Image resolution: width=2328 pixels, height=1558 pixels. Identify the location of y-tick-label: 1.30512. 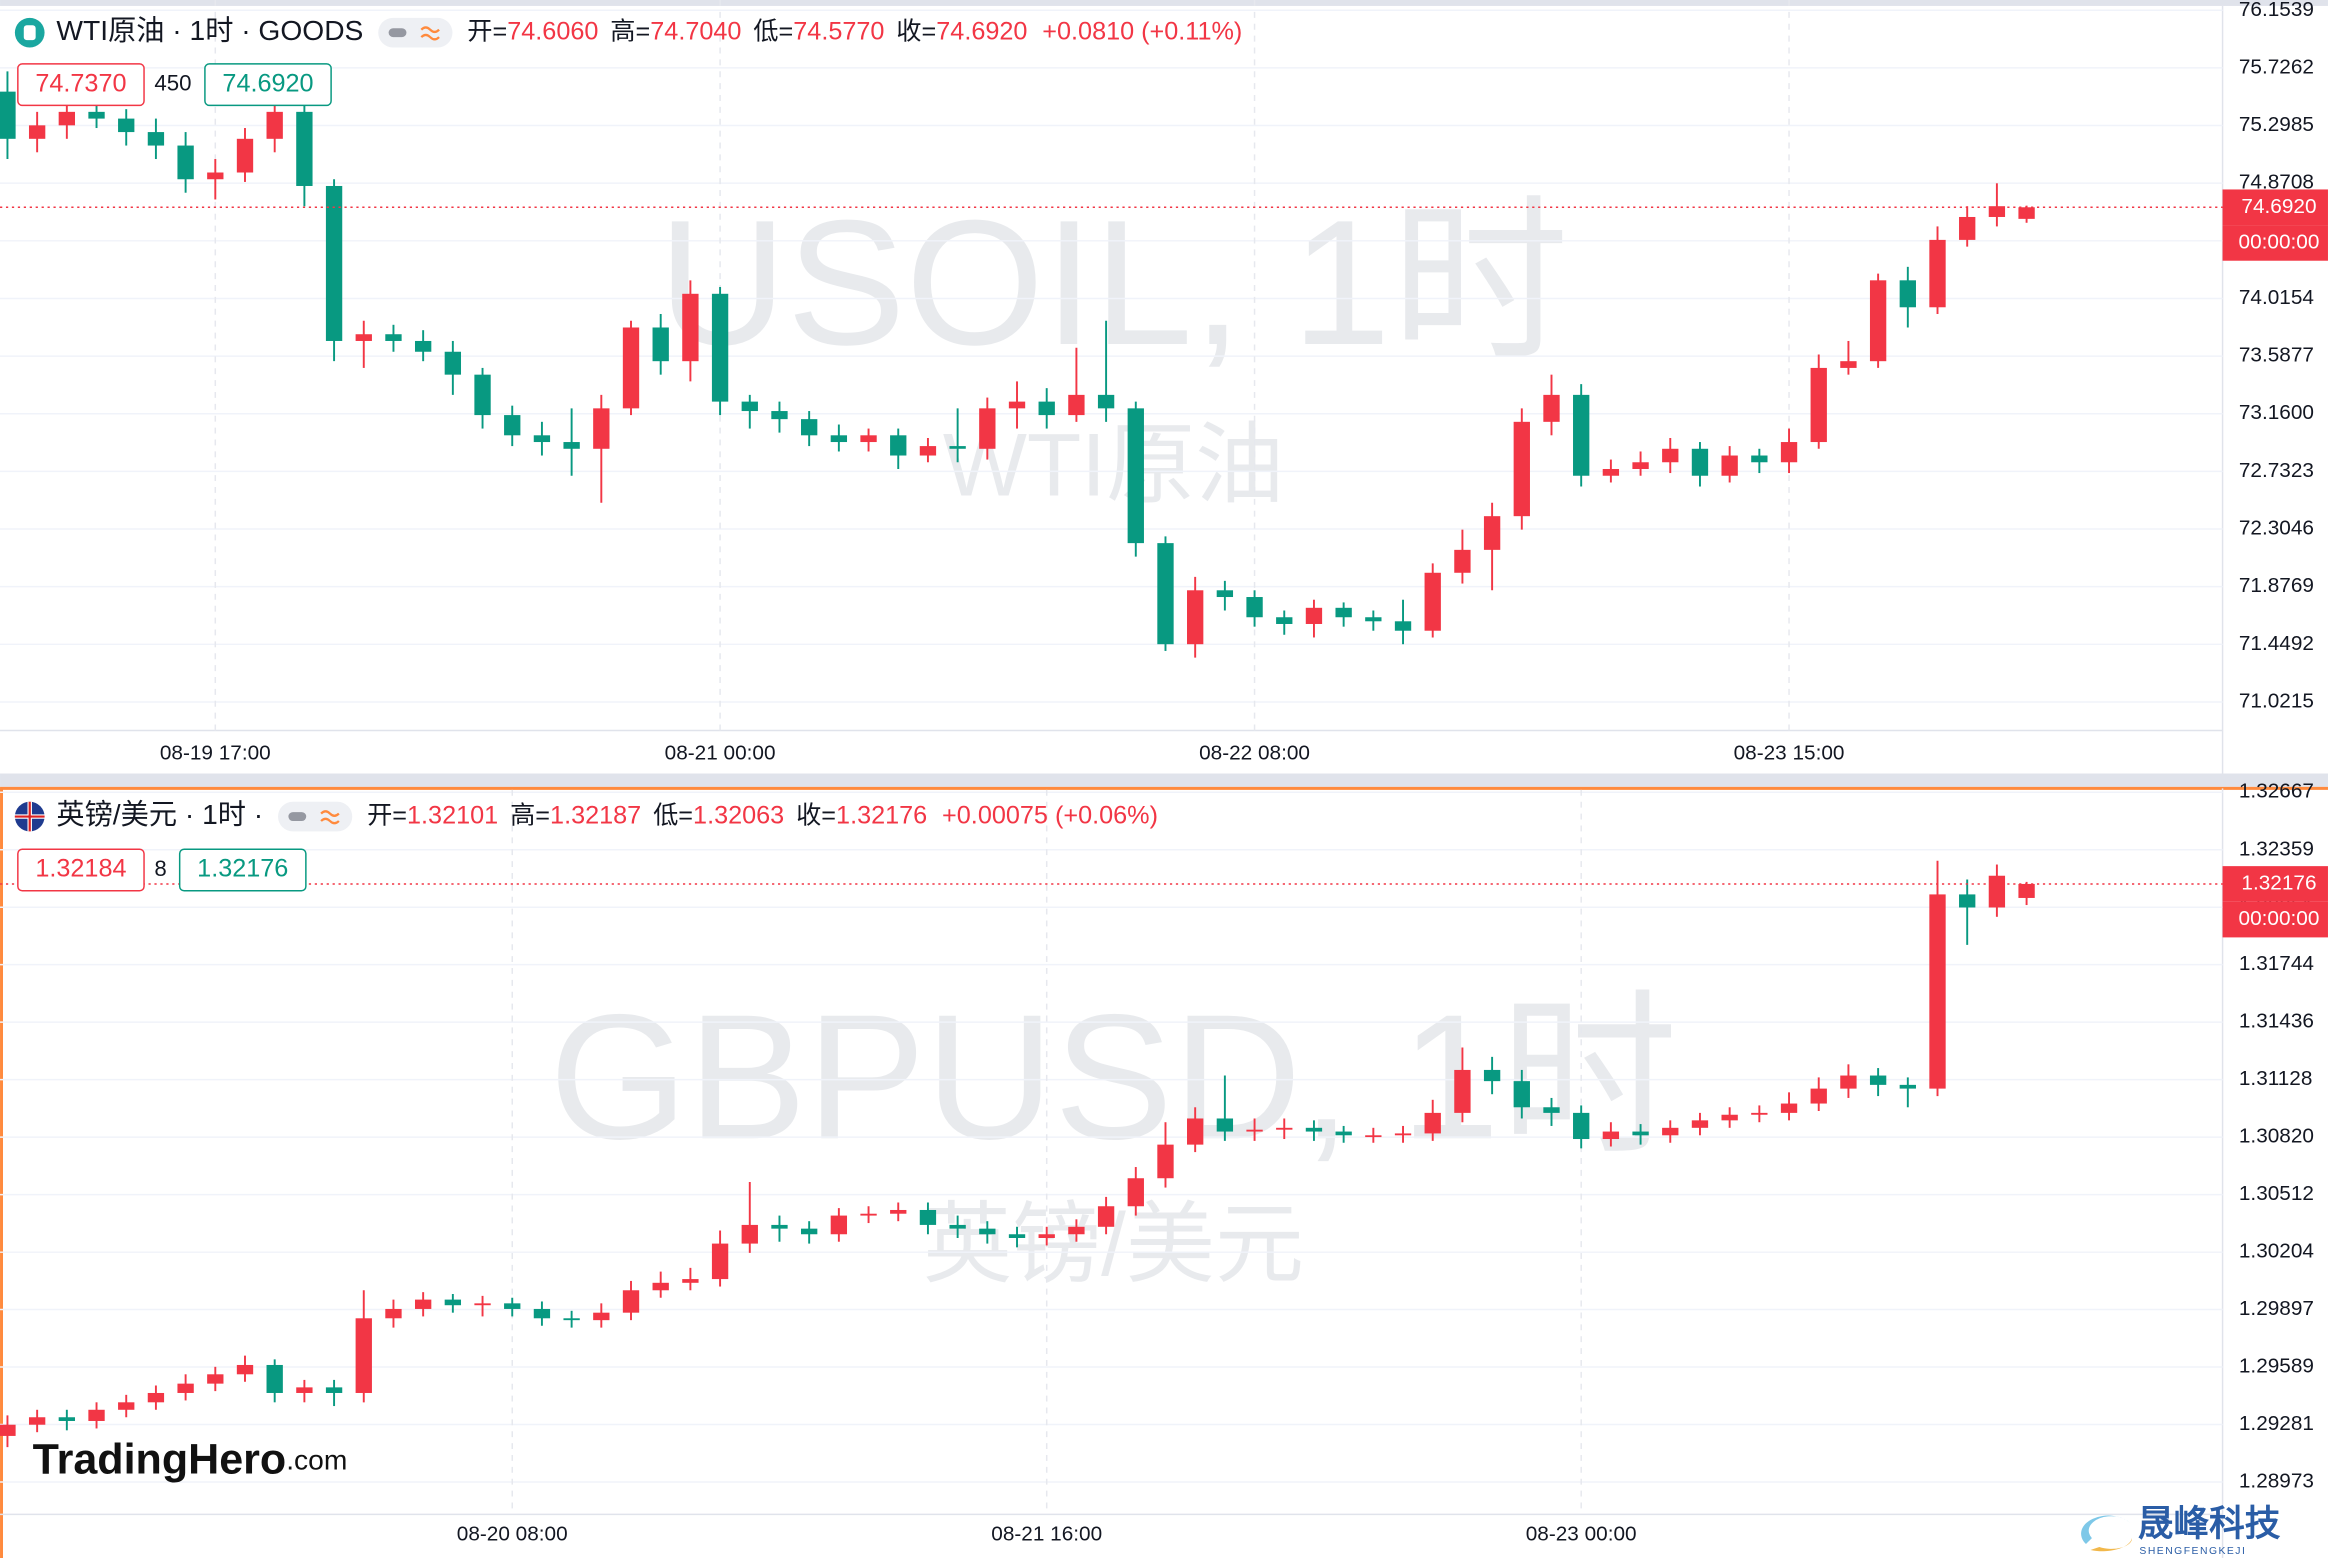
(2276, 1193).